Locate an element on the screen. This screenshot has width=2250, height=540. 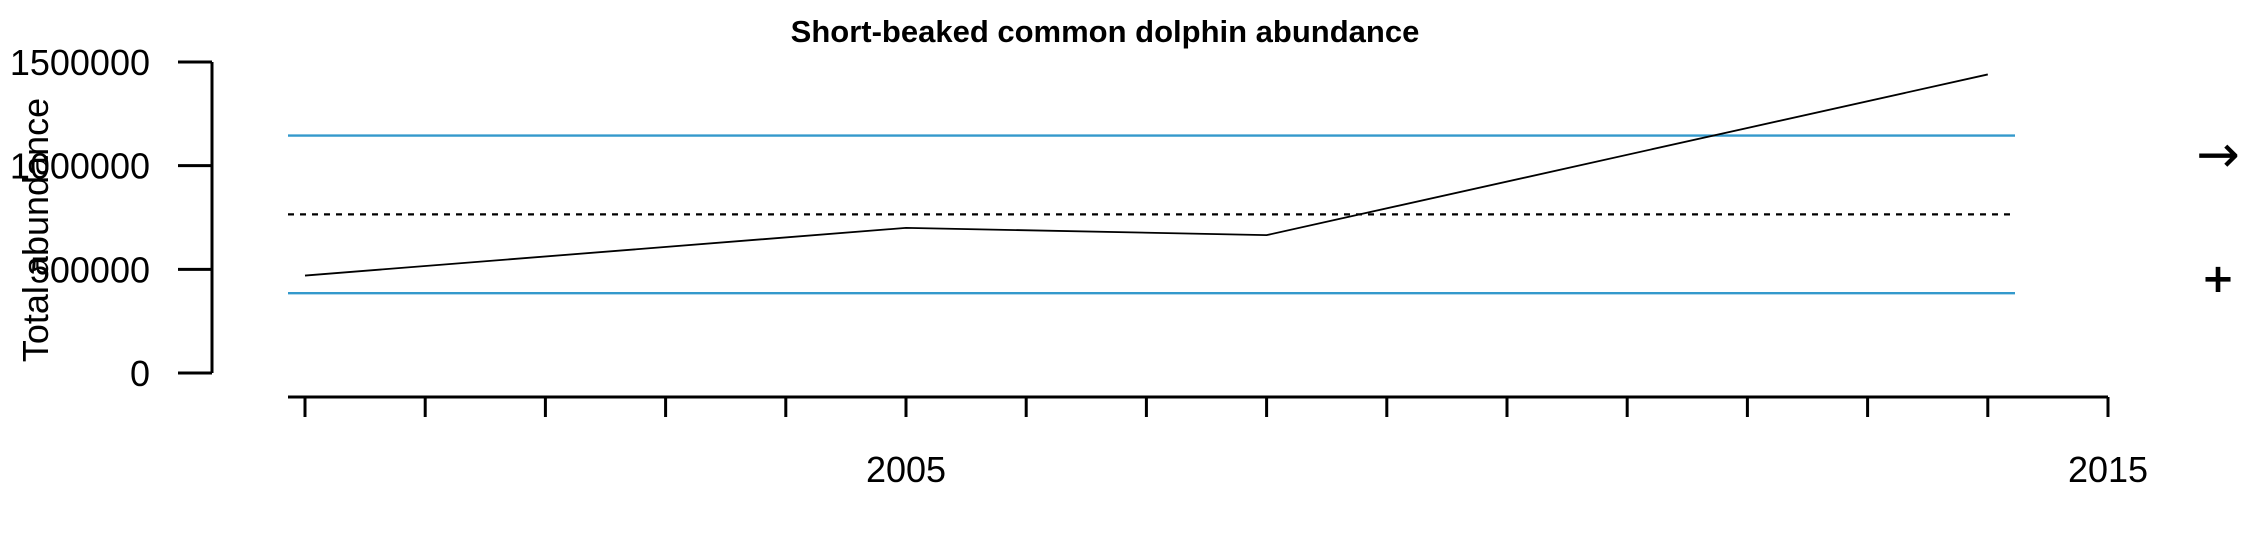
y-tick-label: 1000000 is located at coordinates (80, 166).